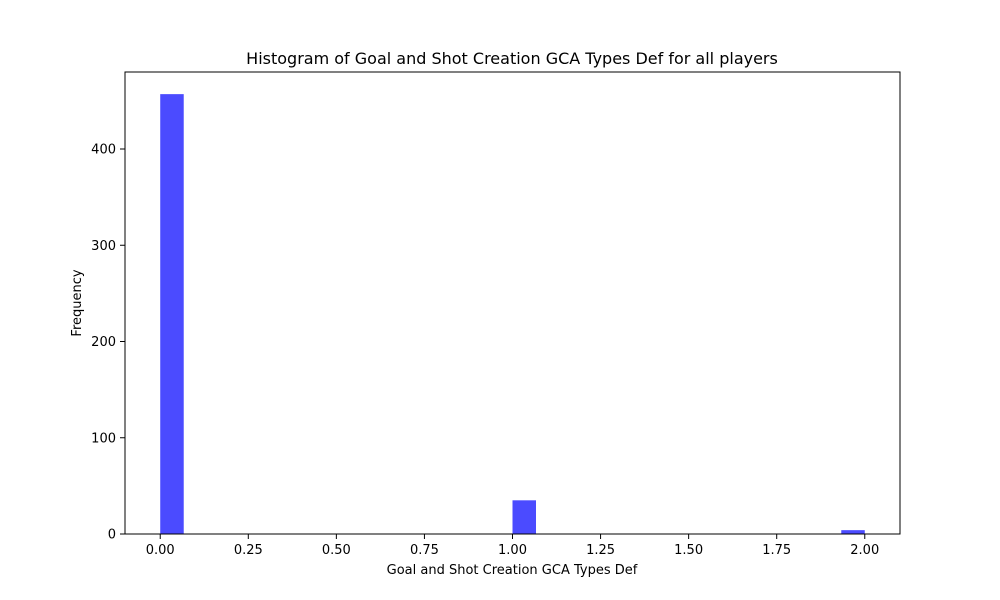 This screenshot has width=1000, height=600. I want to click on y-axis-label: Frequency, so click(77, 302).